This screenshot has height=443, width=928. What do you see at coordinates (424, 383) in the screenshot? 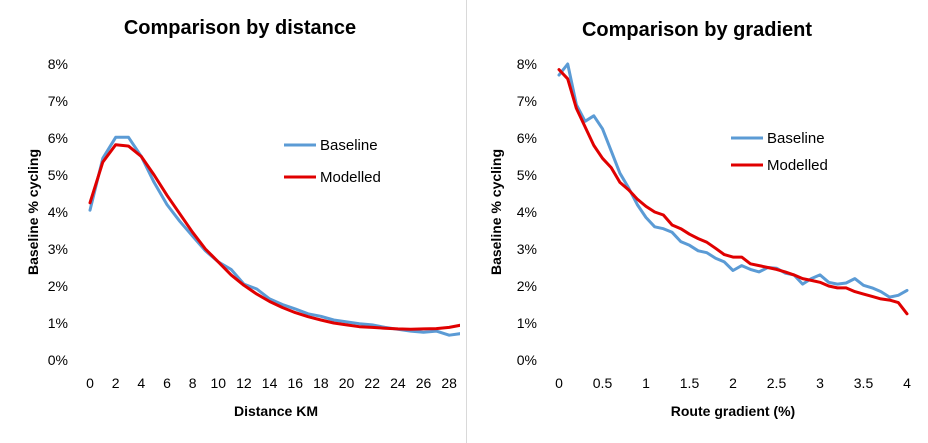
I see `x-tick-label: 26` at bounding box center [424, 383].